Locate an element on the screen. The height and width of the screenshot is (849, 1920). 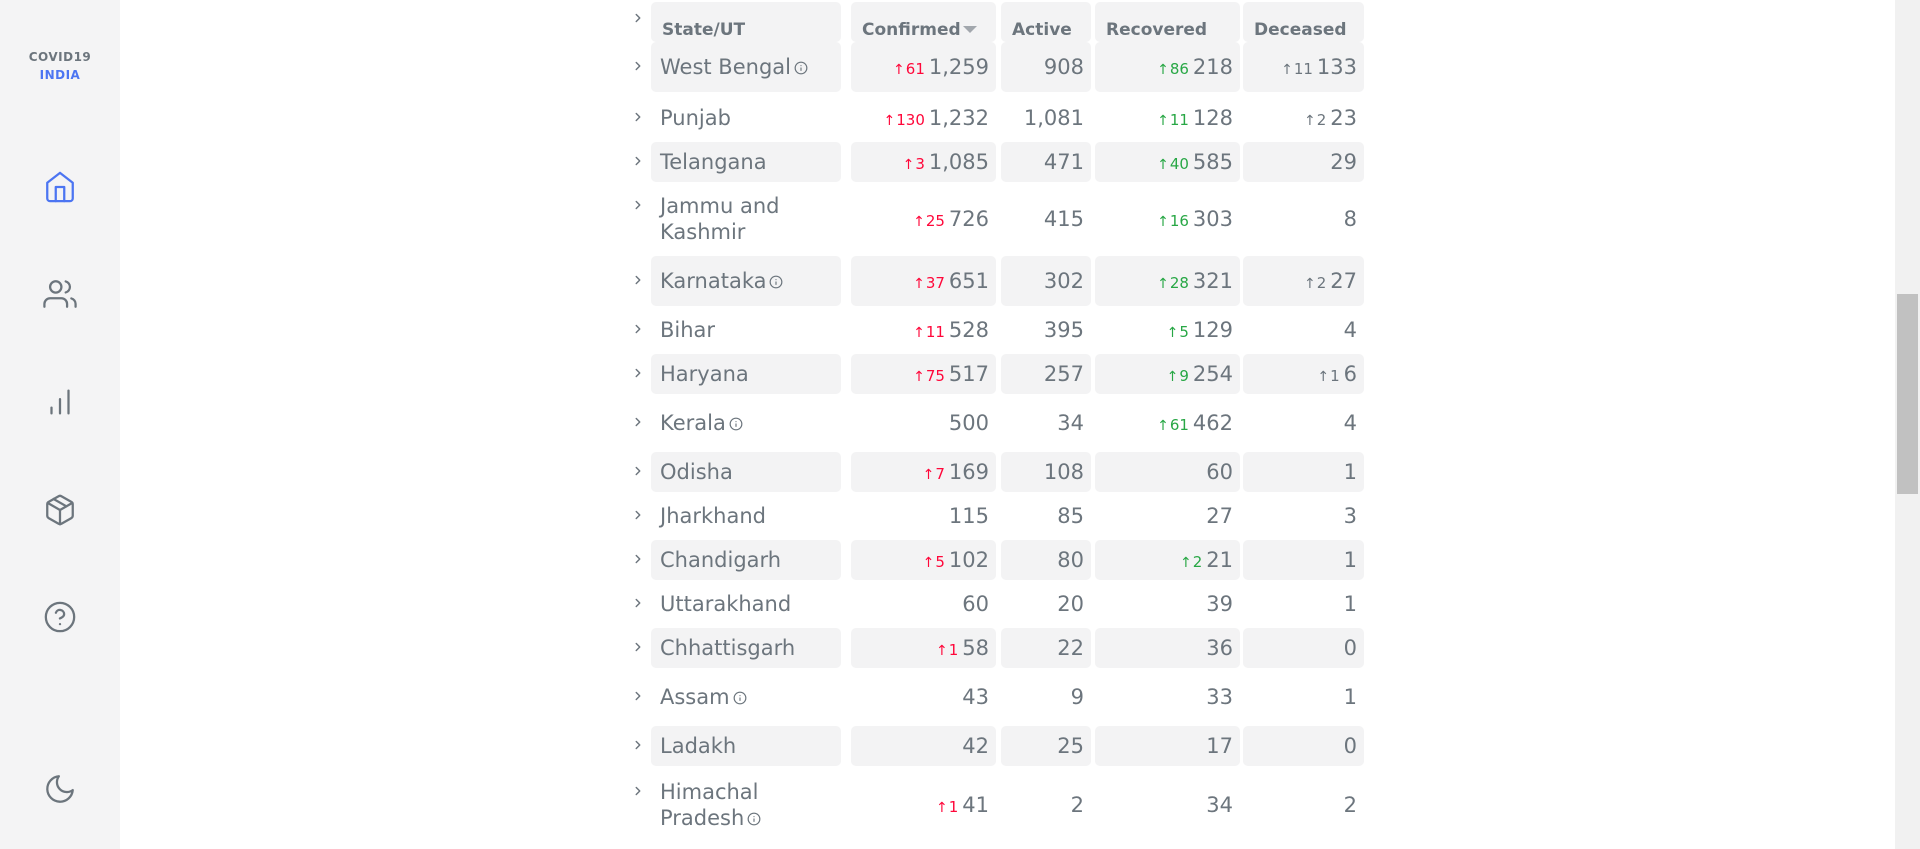
recovered-delta: ↑11 is located at coordinates (1173, 120).